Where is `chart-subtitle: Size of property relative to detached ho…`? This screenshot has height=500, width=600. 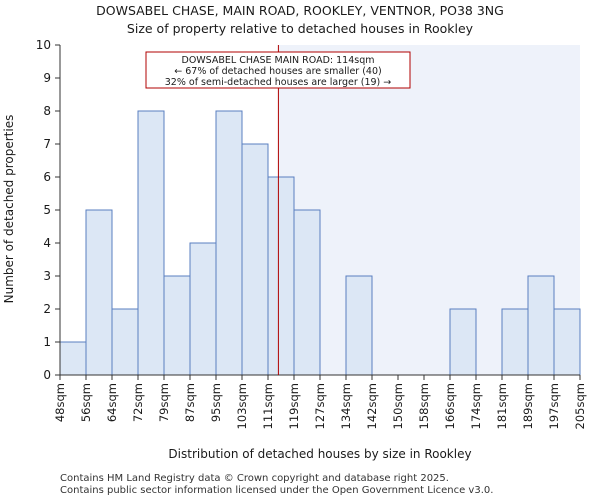
chart-subtitle: Size of property relative to detached ho… is located at coordinates (300, 28).